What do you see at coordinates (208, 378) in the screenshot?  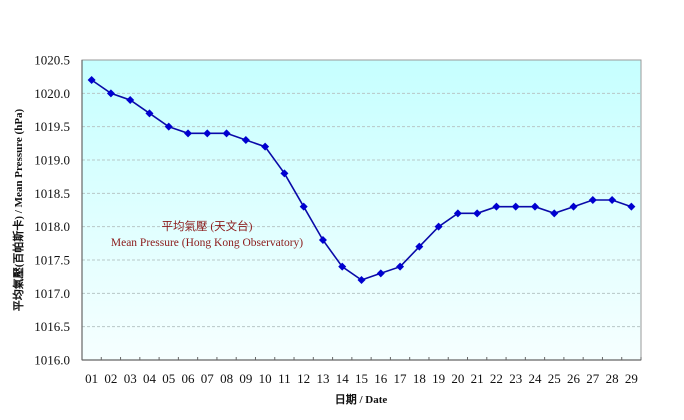 I see `x-tick-label: 07` at bounding box center [208, 378].